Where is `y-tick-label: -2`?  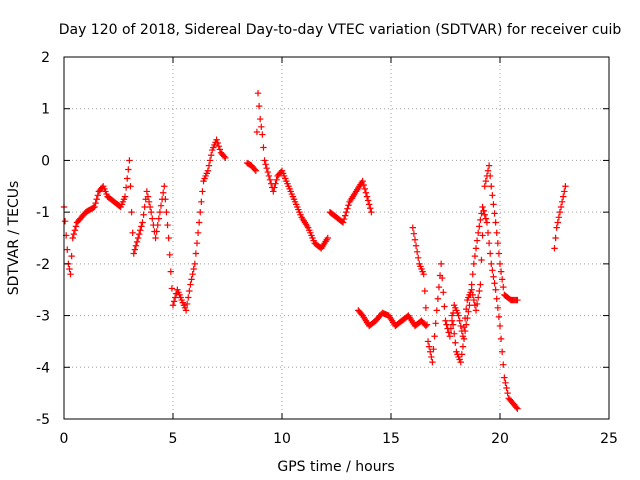
y-tick-label: -2 is located at coordinates (43, 265).